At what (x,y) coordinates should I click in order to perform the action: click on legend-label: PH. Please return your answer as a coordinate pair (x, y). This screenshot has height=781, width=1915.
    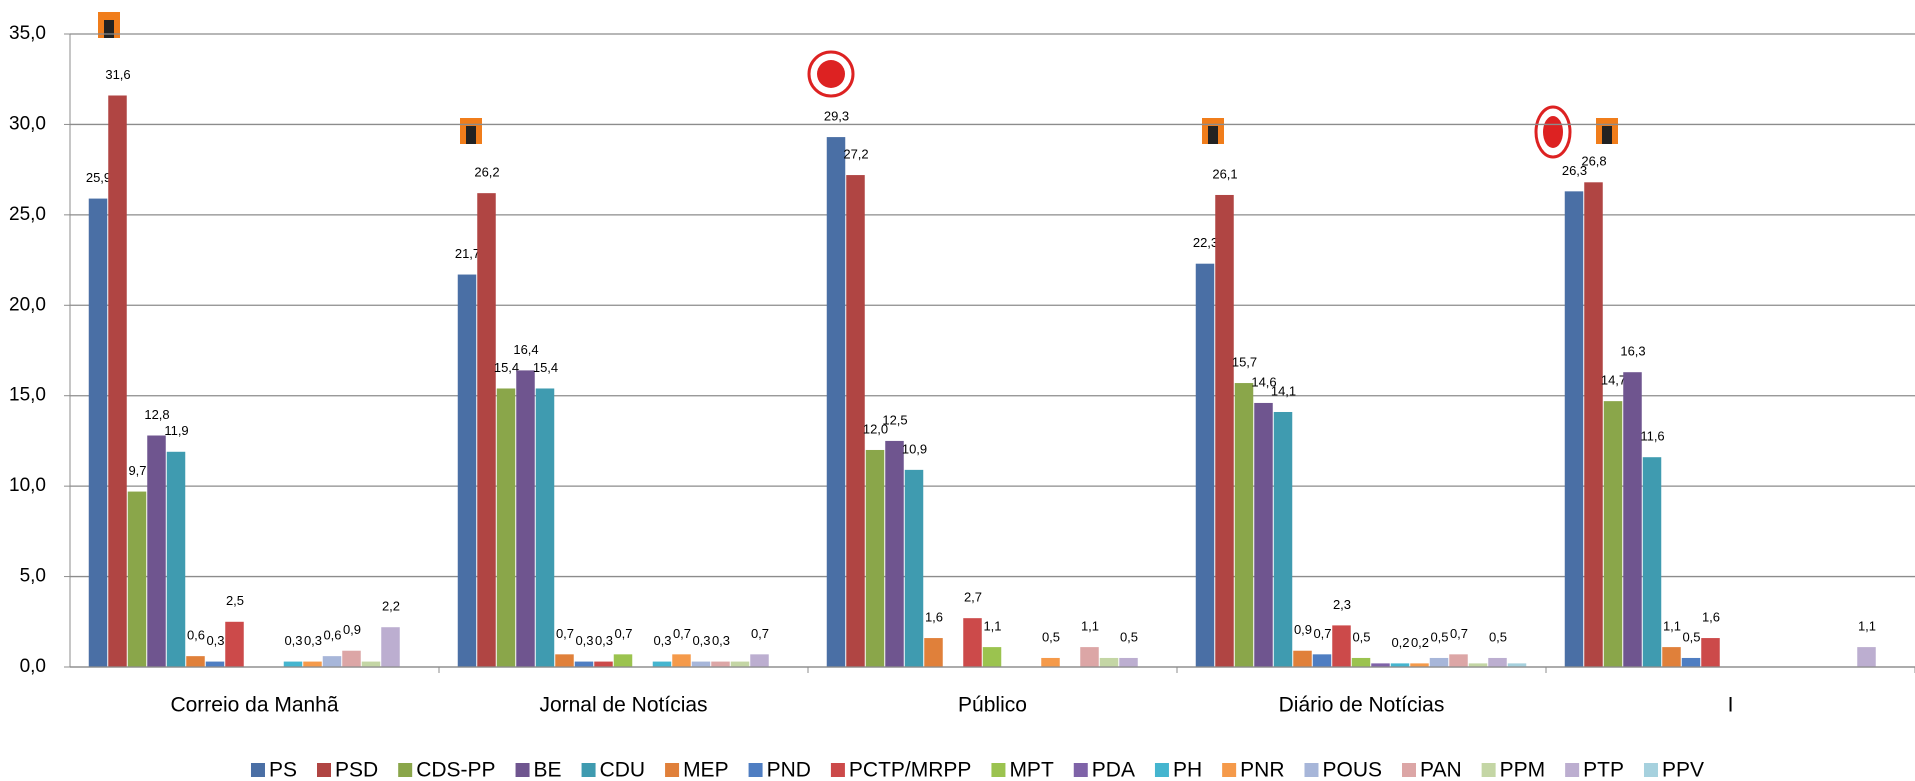
    Looking at the image, I should click on (1187, 770).